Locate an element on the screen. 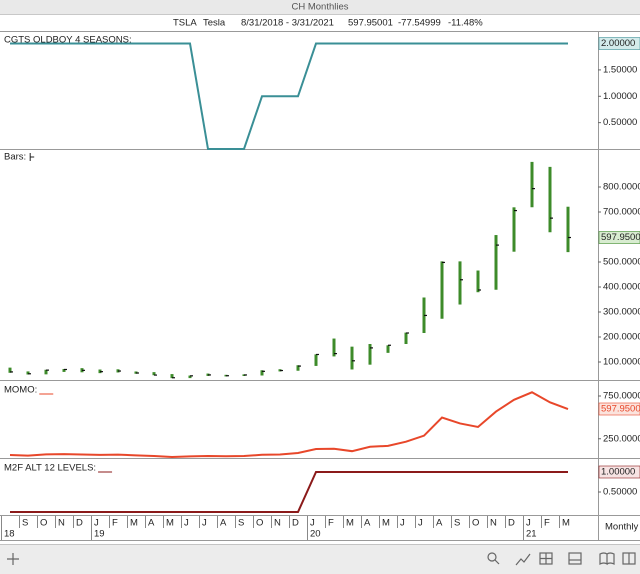 This screenshot has width=640, height=574. search-button is located at coordinates (493, 558).